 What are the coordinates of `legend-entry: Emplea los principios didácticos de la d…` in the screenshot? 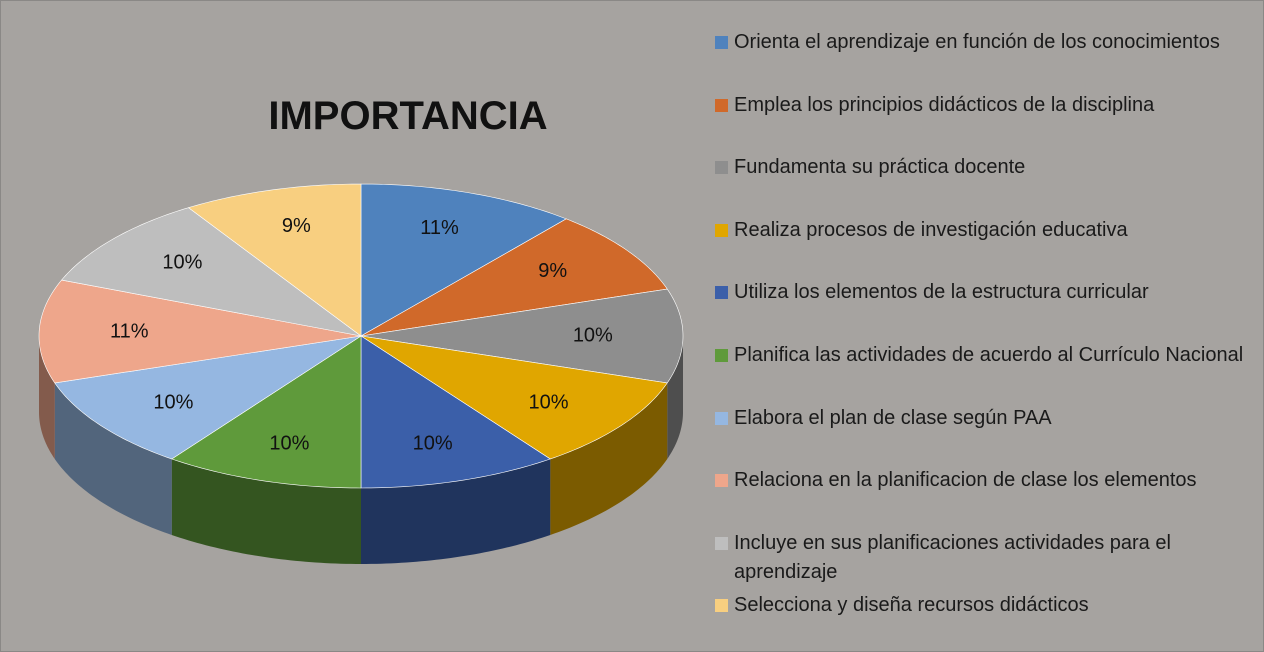 It's located at (983, 105).